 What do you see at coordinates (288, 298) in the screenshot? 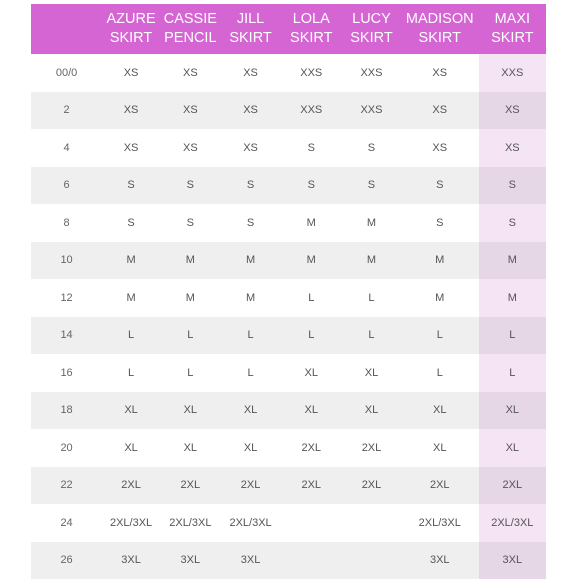
I see `table-row: 12 M M M L L M M` at bounding box center [288, 298].